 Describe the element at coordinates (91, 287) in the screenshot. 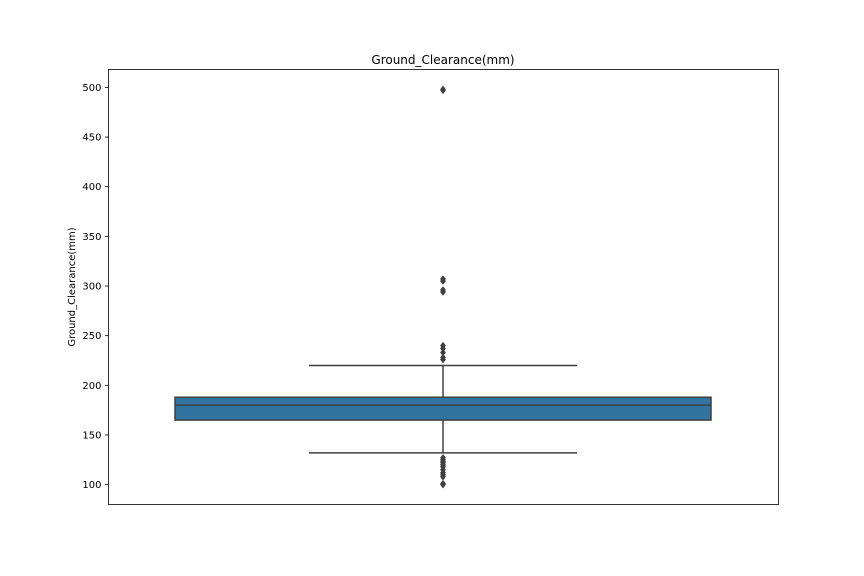

I see `y-tick-label: 300` at that location.